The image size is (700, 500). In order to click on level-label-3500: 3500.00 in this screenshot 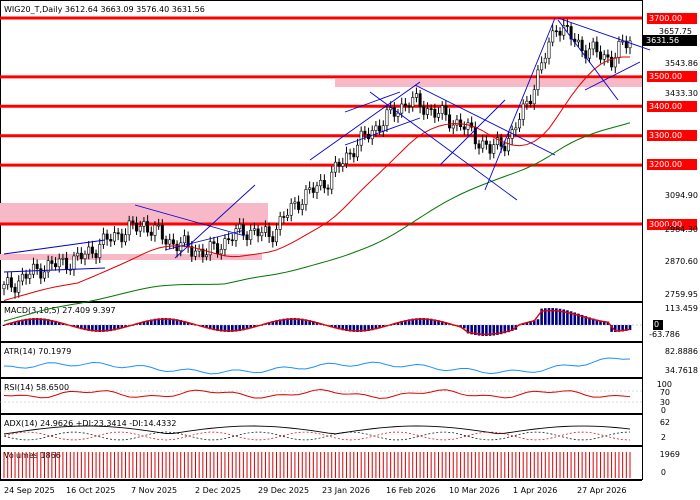, I will do `click(672, 76)`.